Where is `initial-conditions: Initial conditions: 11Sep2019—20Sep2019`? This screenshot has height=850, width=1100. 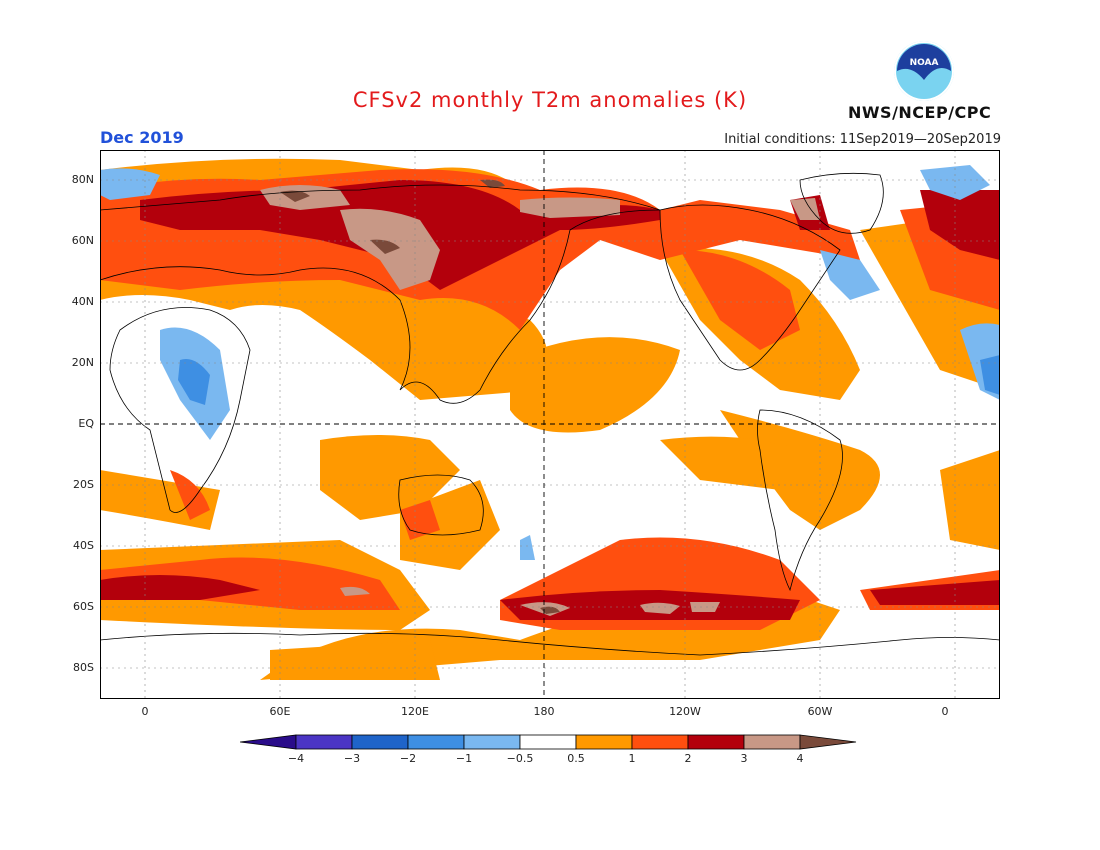
initial-conditions: Initial conditions: 11Sep2019—20Sep2019 is located at coordinates (862, 139).